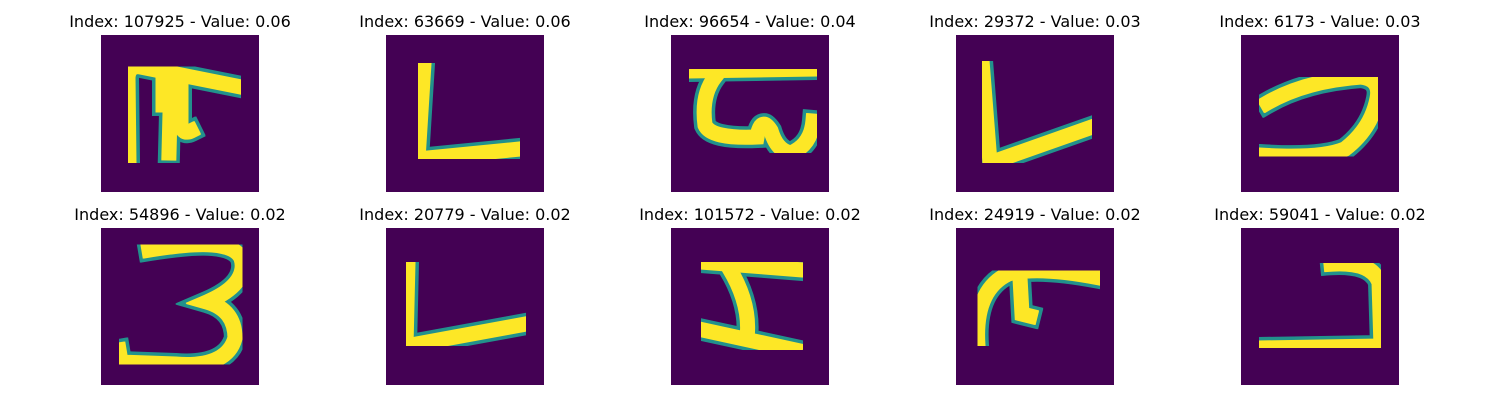 The height and width of the screenshot is (400, 1500). What do you see at coordinates (750, 21) in the screenshot?
I see `panel-title: Index: 96654 - Value: 0.04` at bounding box center [750, 21].